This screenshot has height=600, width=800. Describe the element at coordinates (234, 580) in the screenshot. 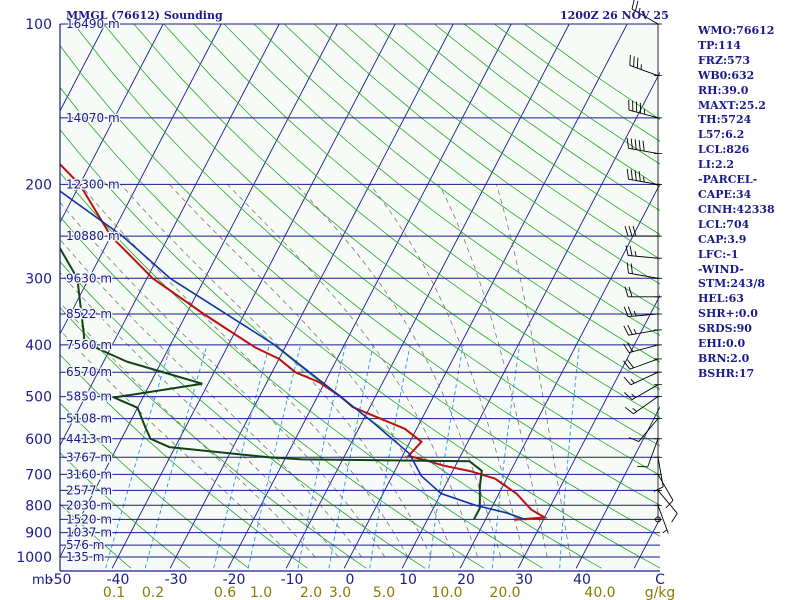

I see `temperature-tick-label: -20` at that location.